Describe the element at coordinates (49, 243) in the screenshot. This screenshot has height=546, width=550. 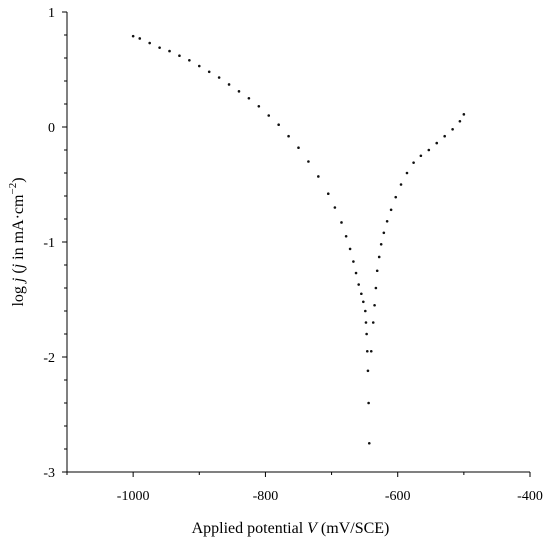
I see `y-tick-label: -1` at that location.